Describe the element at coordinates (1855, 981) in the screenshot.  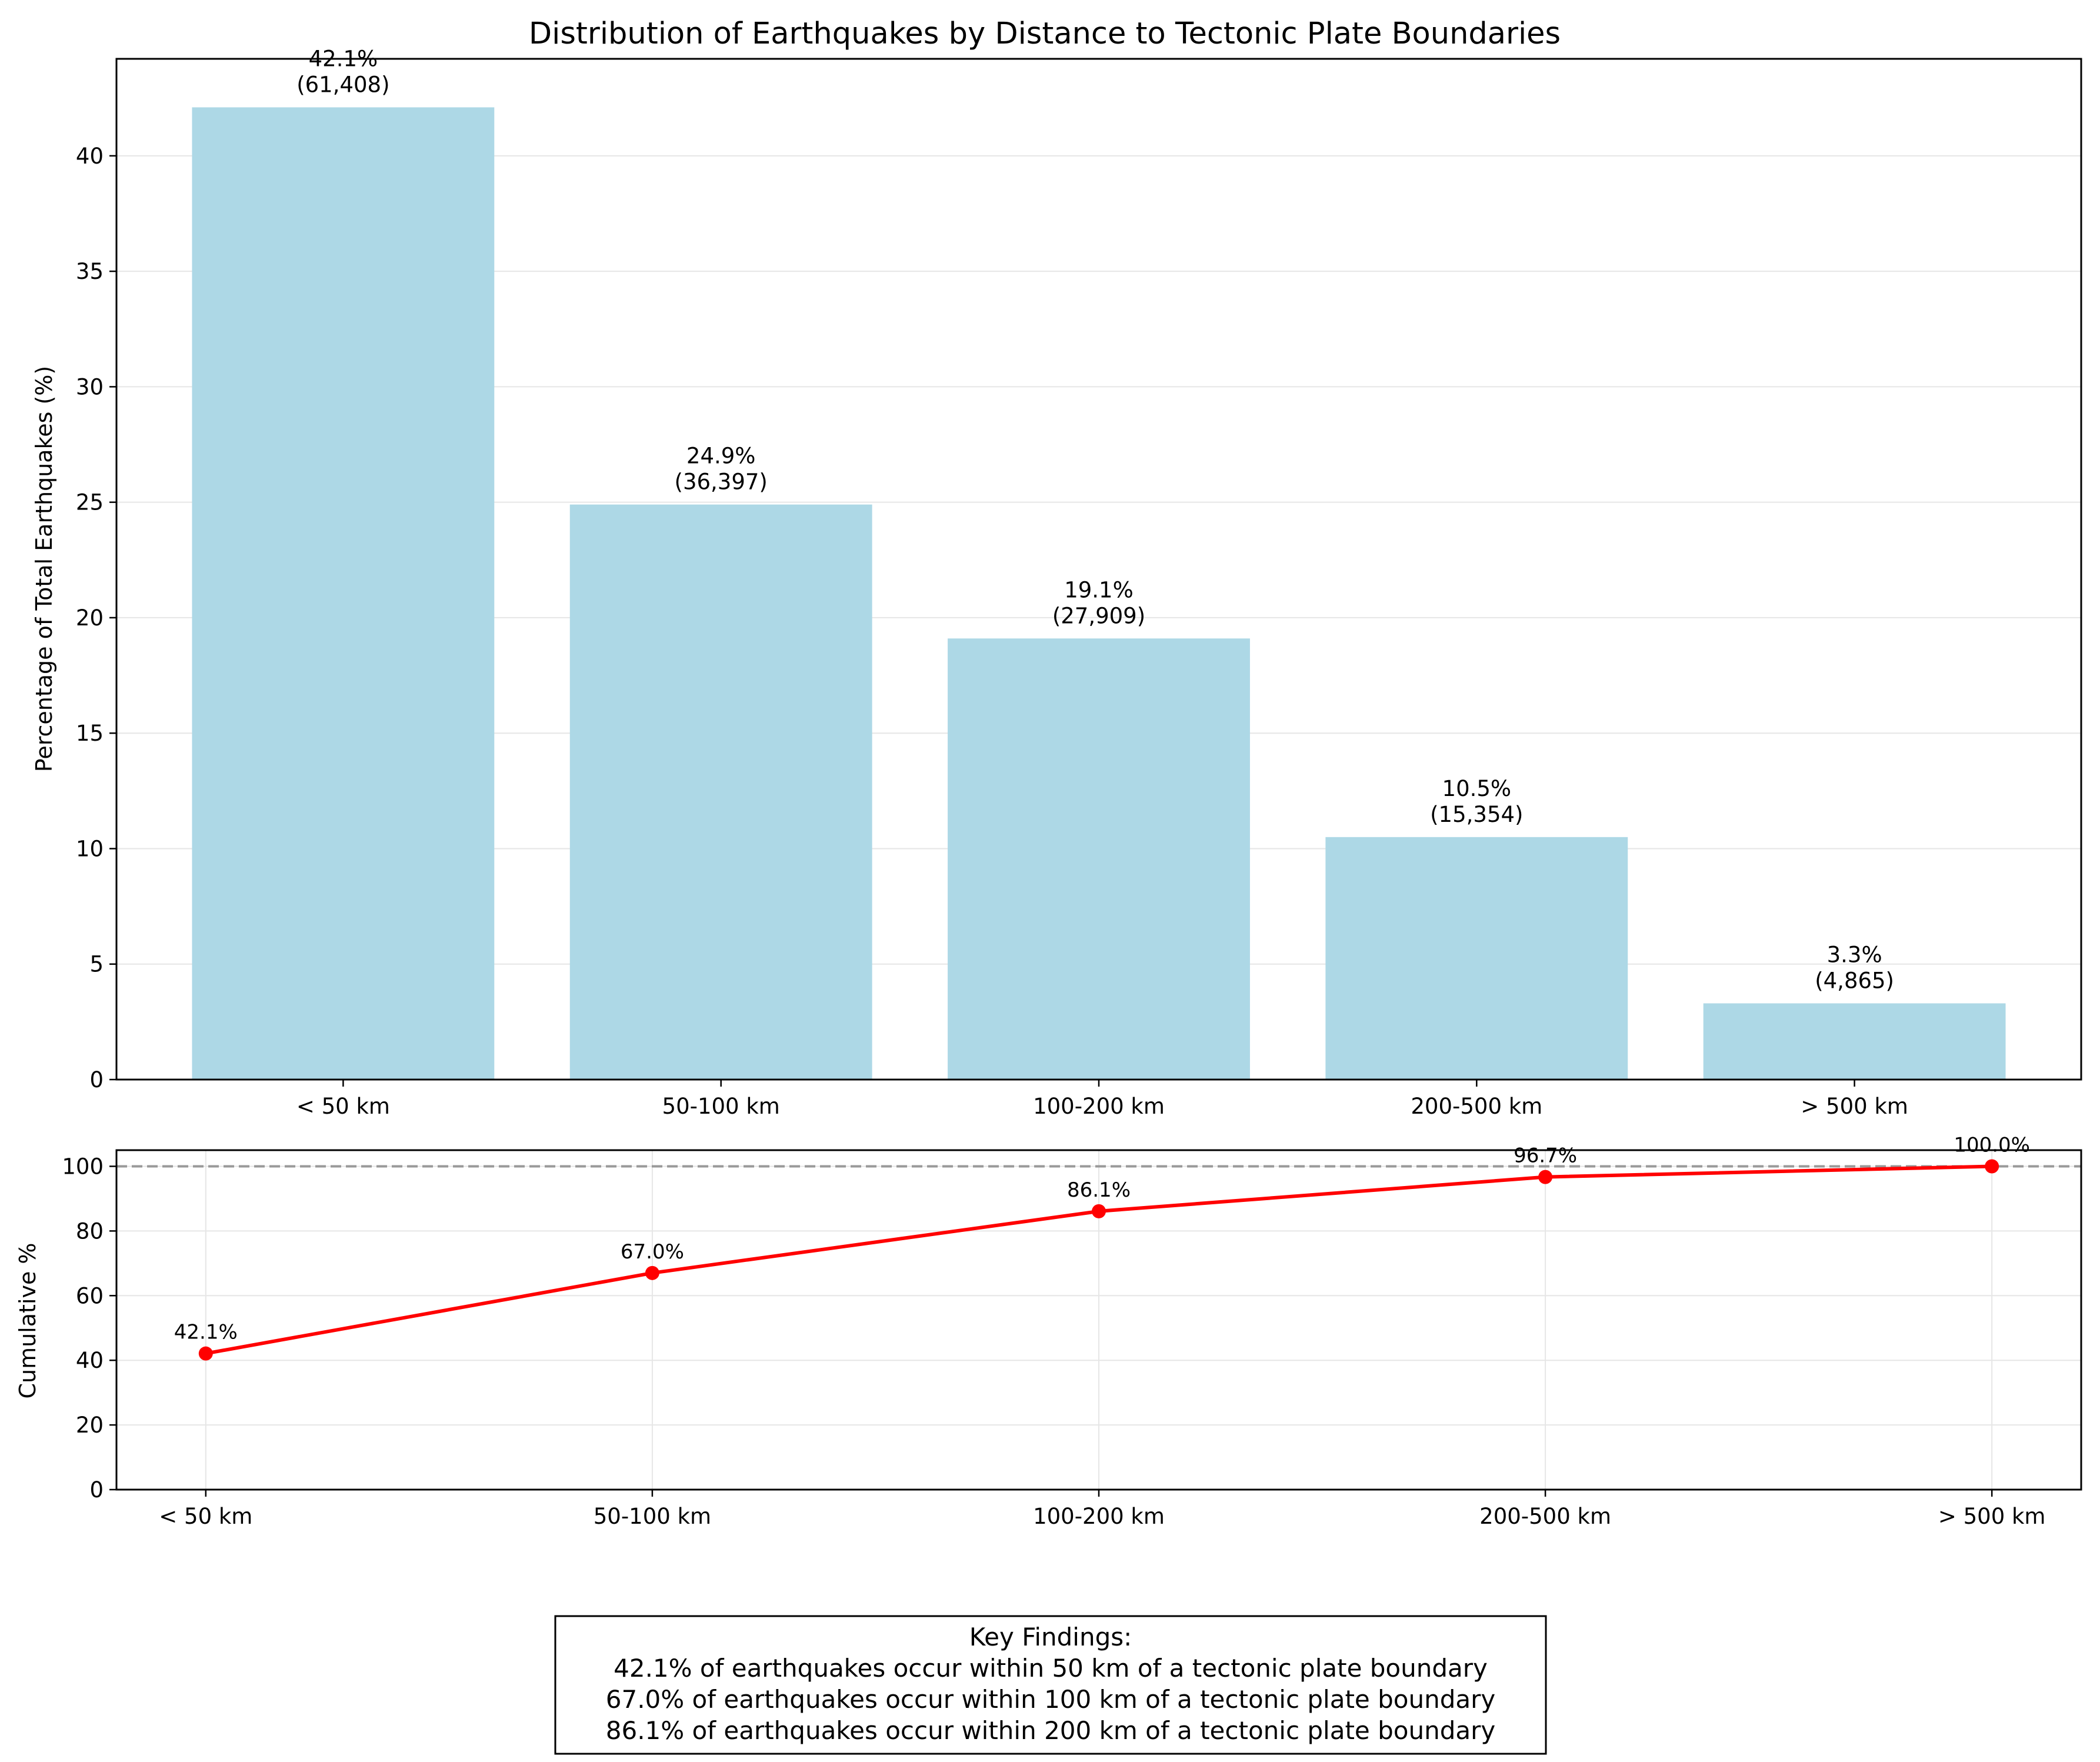
I see `bar-count-label: (4,865)` at that location.